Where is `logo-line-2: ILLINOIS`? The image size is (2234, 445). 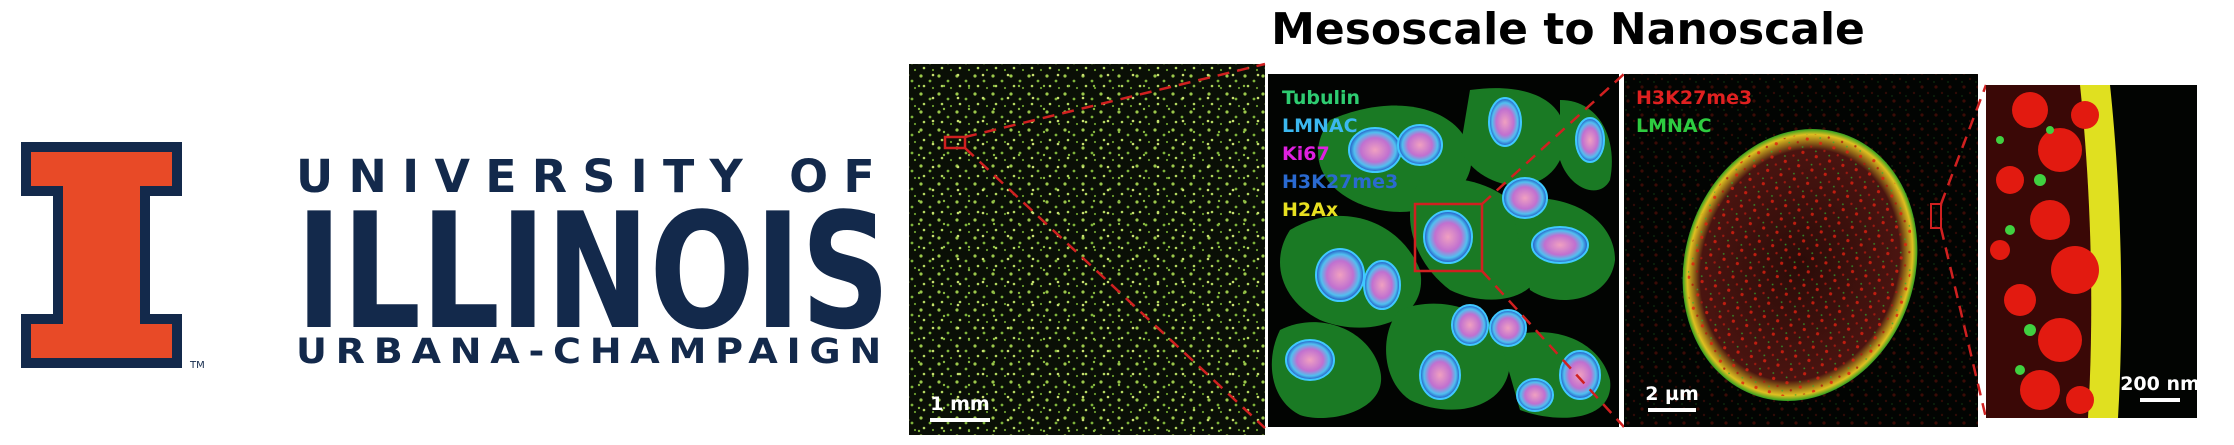 logo-line-2: ILLINOIS is located at coordinates (593, 271).